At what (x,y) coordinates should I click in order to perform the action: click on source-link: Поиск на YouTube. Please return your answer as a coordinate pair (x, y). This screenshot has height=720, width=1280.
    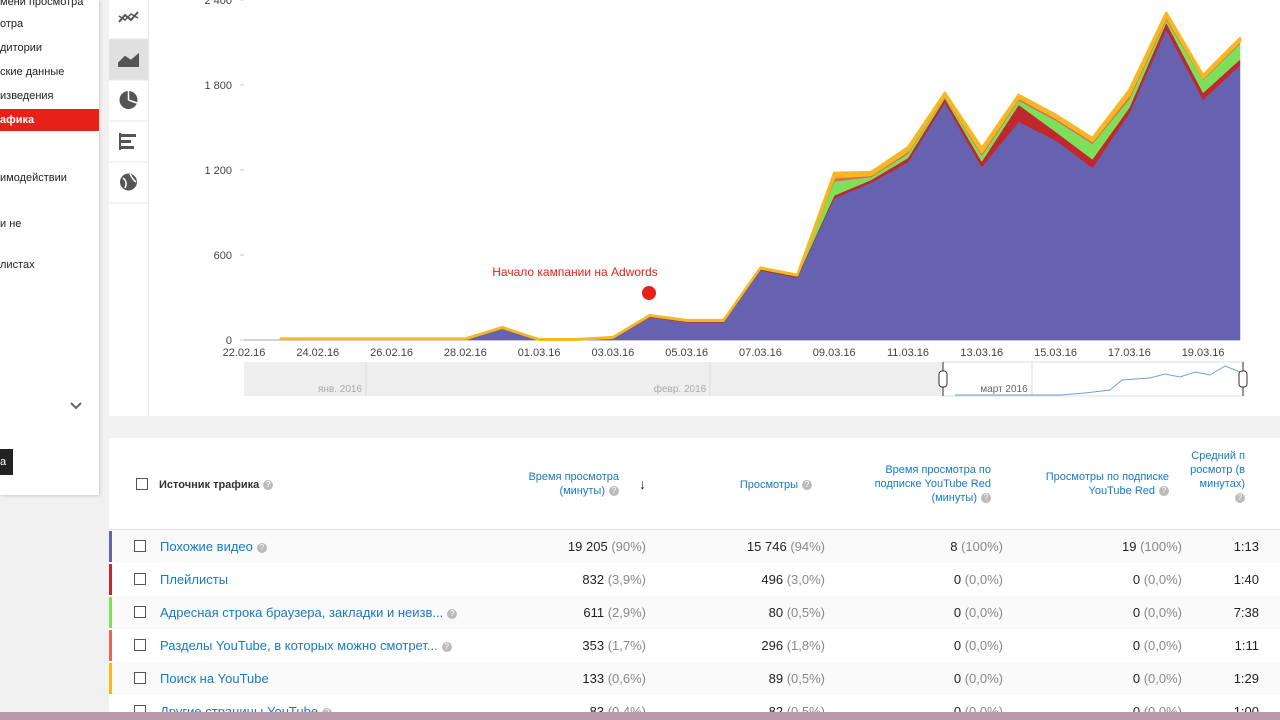
    Looking at the image, I should click on (214, 678).